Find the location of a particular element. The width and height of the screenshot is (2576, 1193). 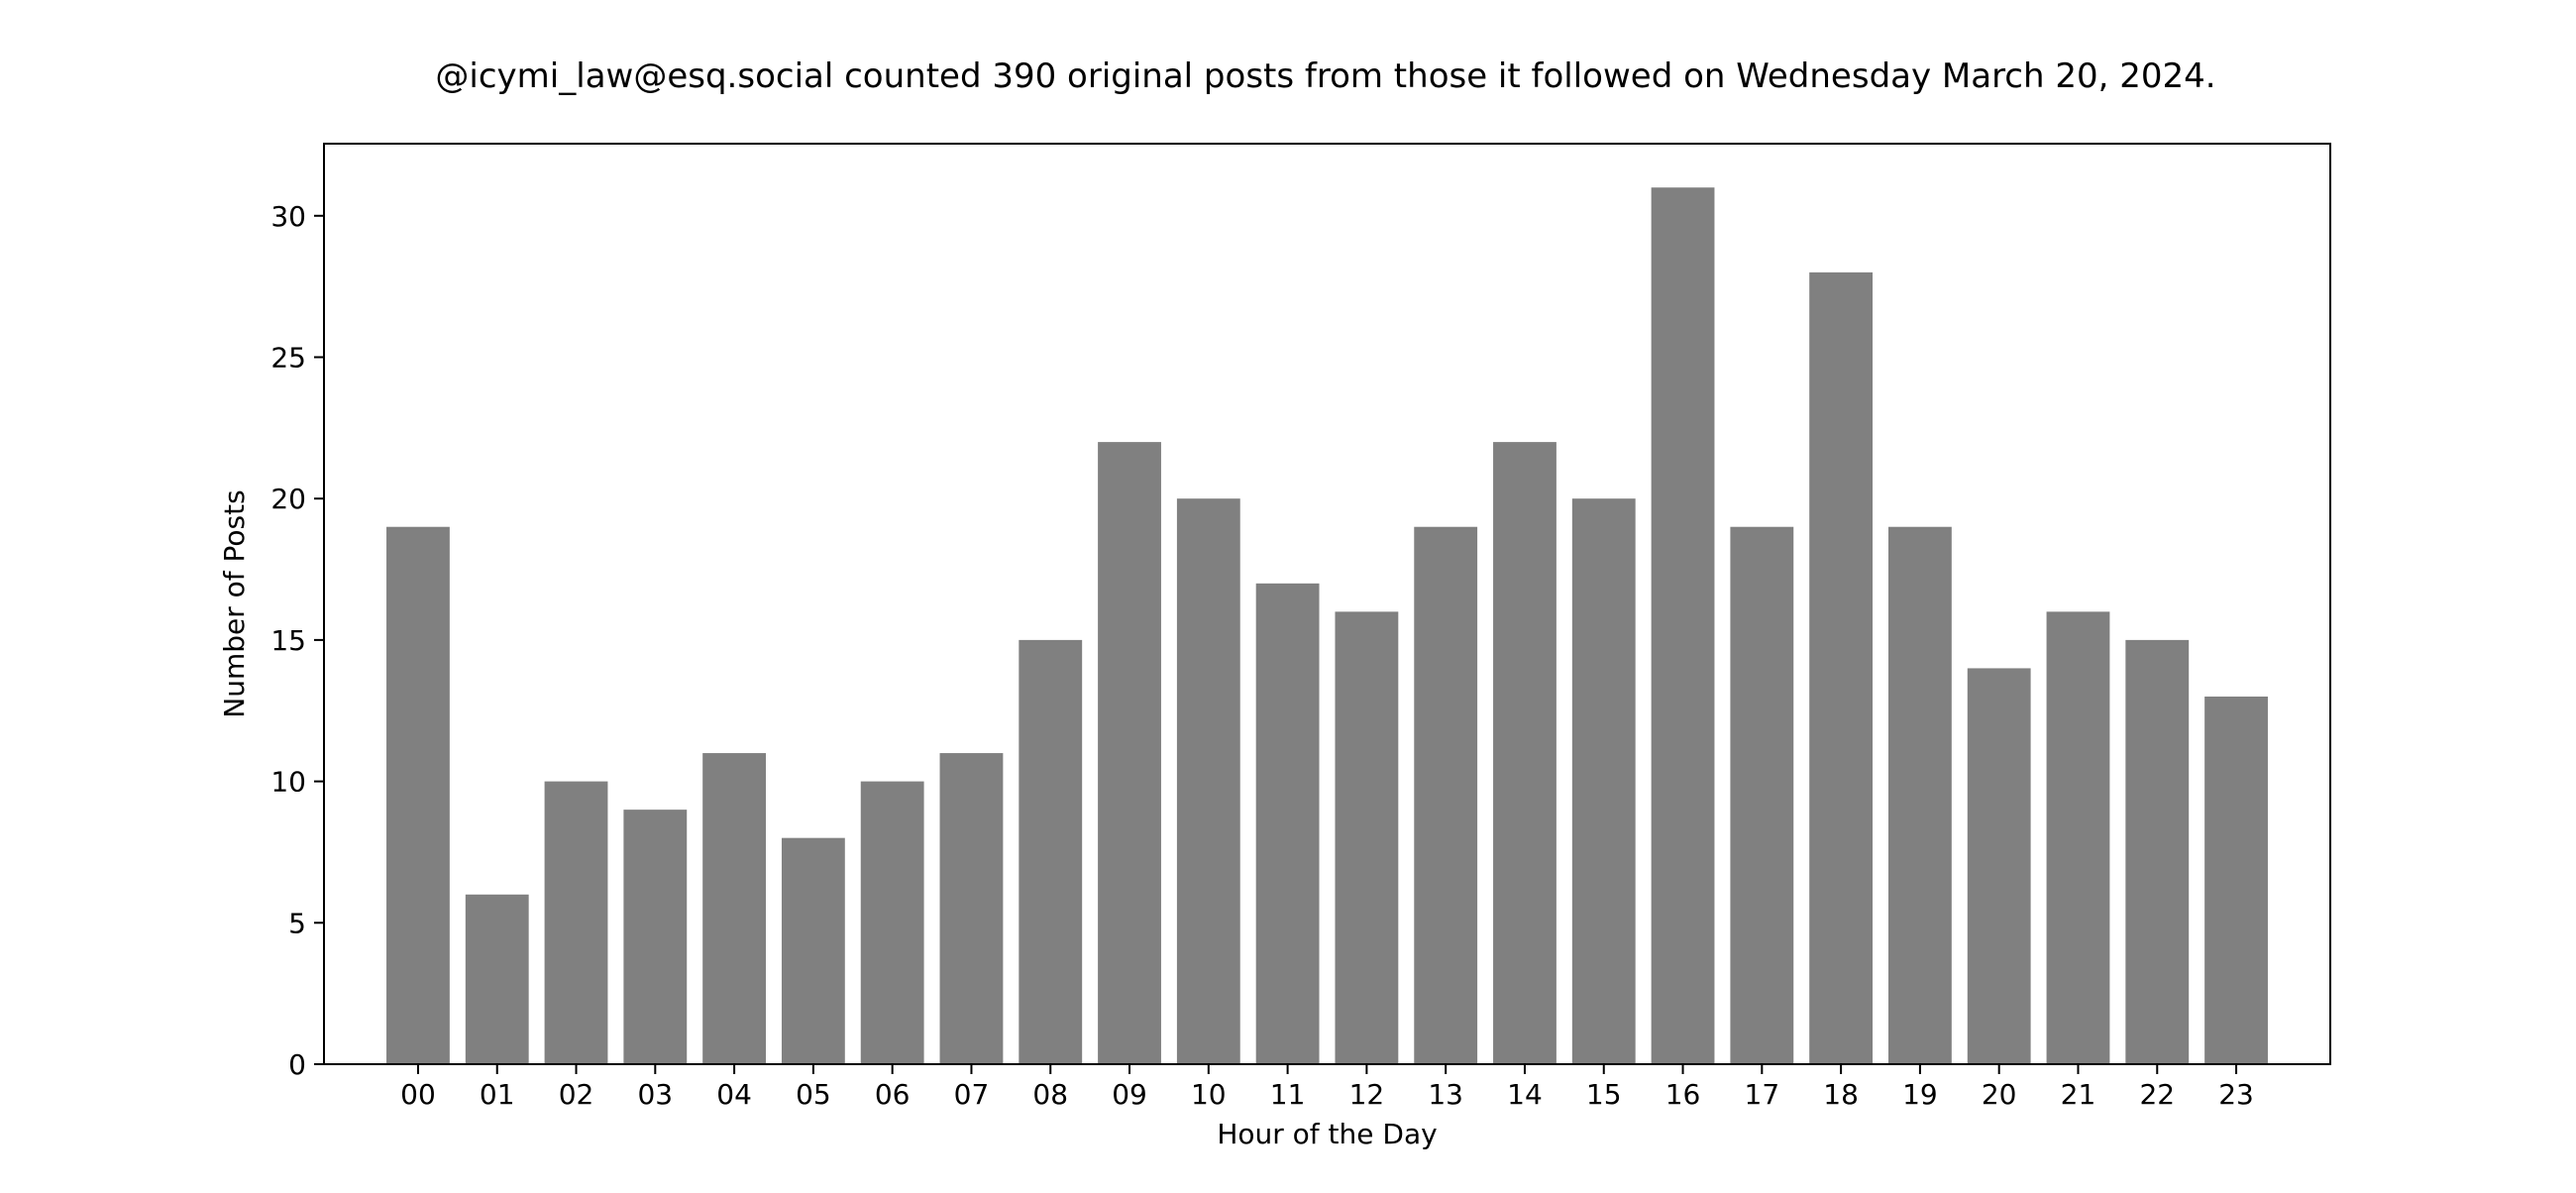

x-tick-label: 16 is located at coordinates (1683, 1094).